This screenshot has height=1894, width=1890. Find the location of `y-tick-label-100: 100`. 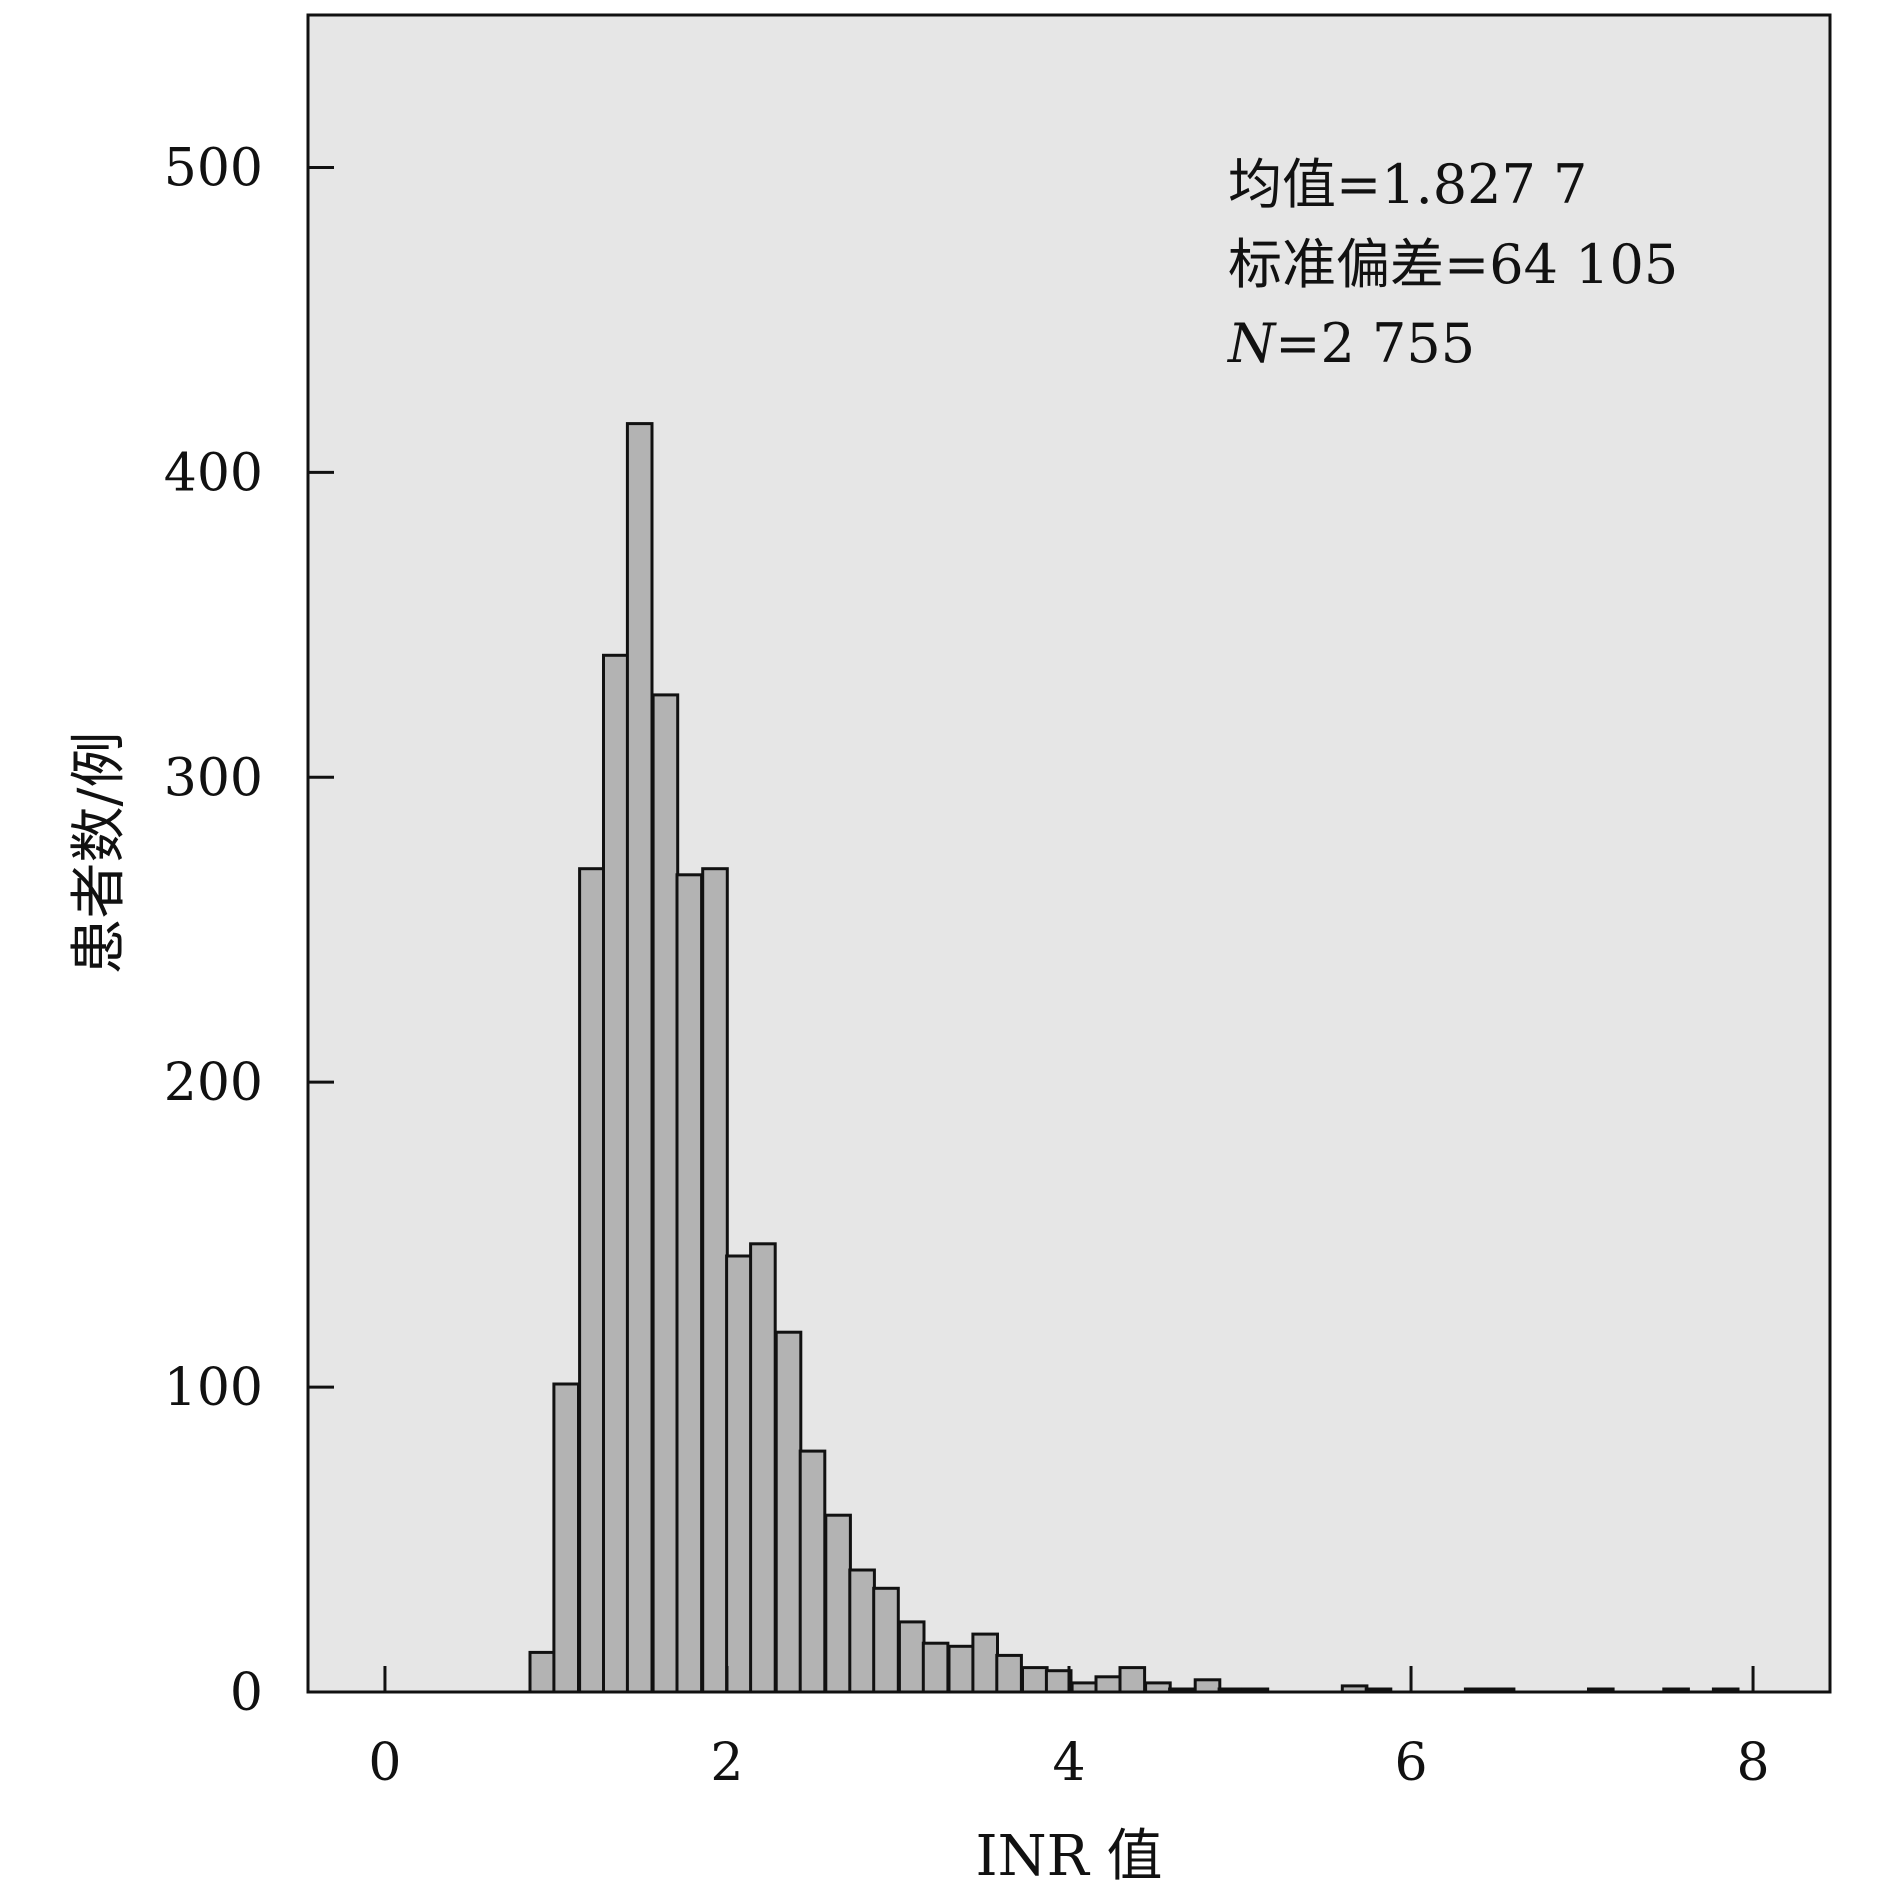

y-tick-label-100: 100 is located at coordinates (213, 1388).